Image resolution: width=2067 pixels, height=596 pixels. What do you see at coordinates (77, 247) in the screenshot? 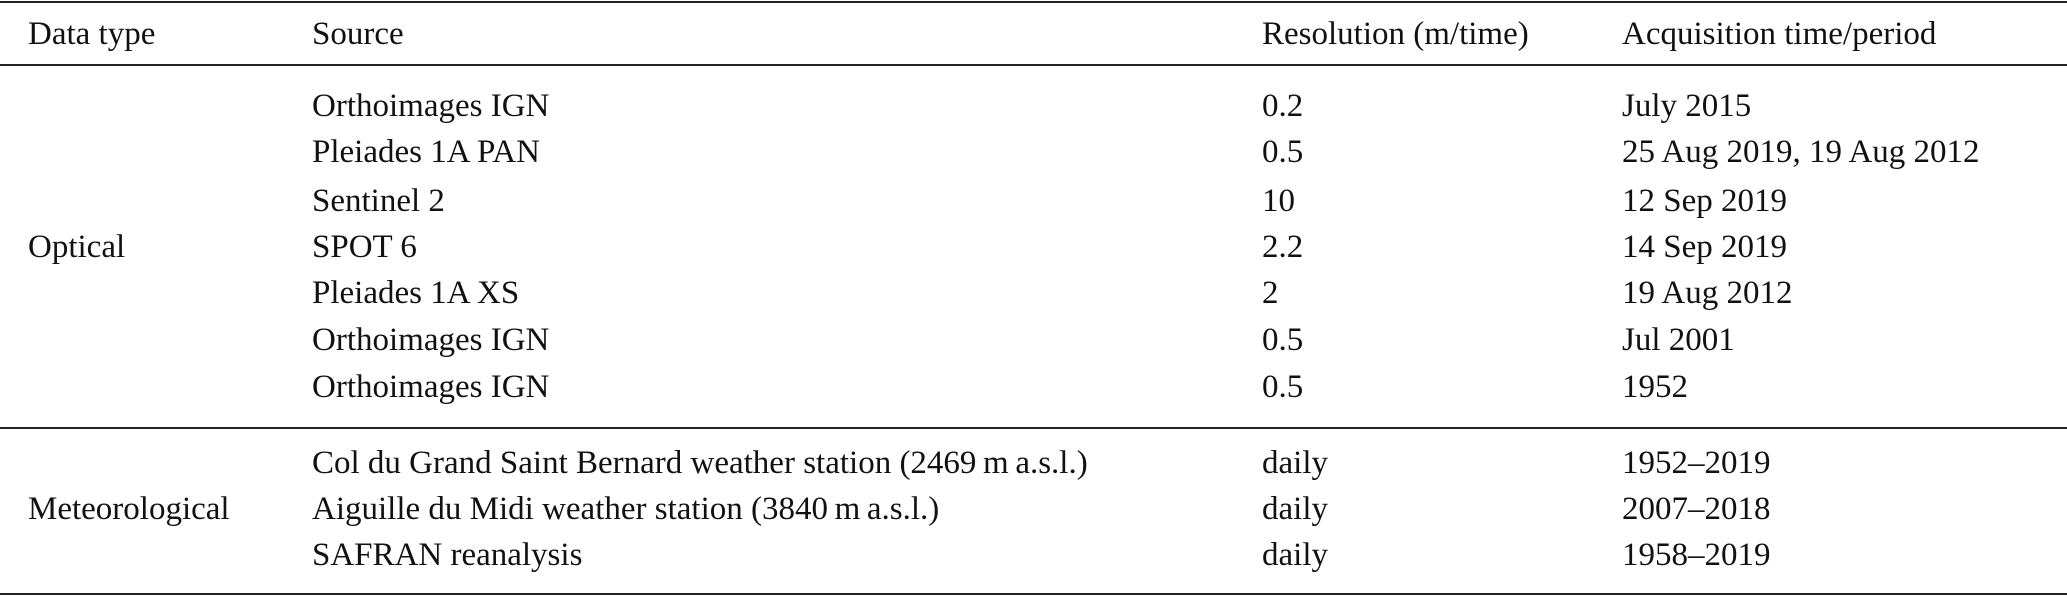
I see `group-label-optical: Optical` at bounding box center [77, 247].